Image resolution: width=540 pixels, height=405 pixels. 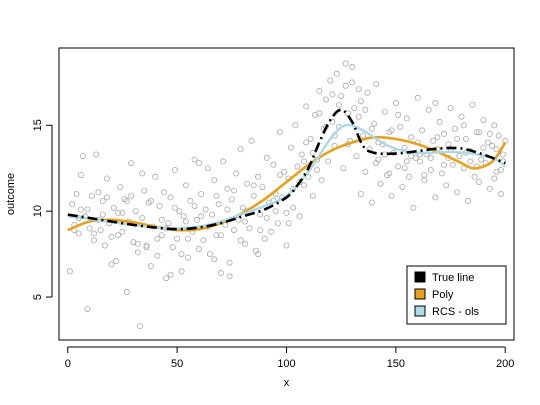 What do you see at coordinates (11, 194) in the screenshot?
I see `y-axis-title: outcome` at bounding box center [11, 194].